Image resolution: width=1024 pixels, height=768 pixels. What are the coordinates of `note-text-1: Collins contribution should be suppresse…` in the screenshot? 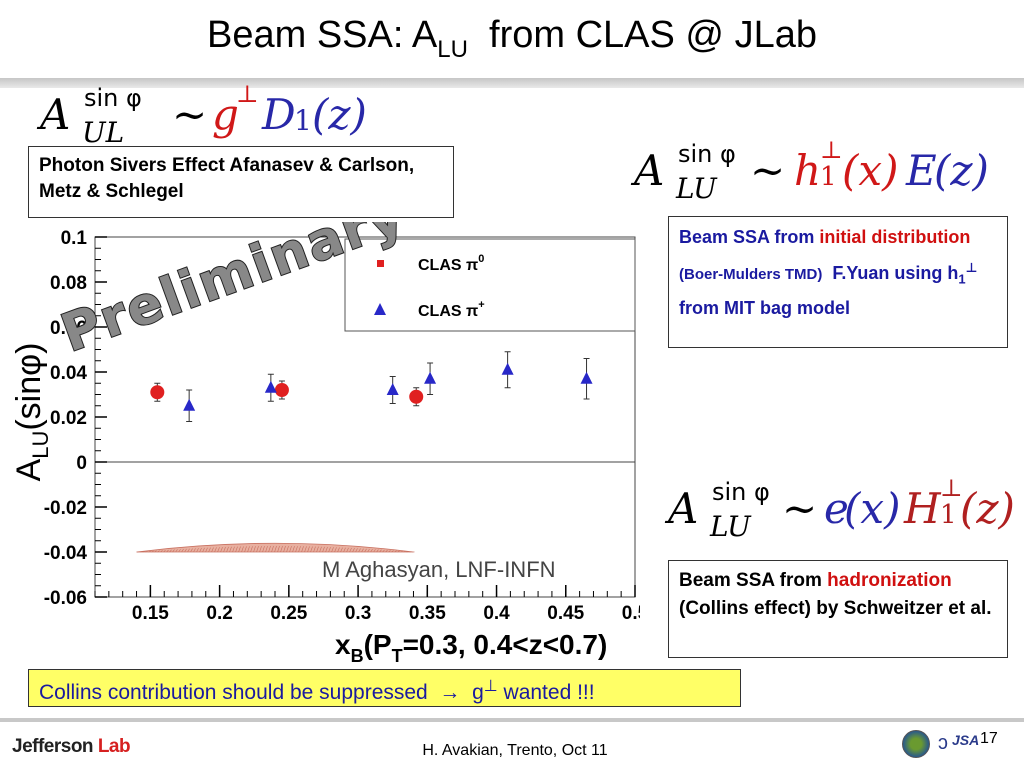 It's located at (239, 692).